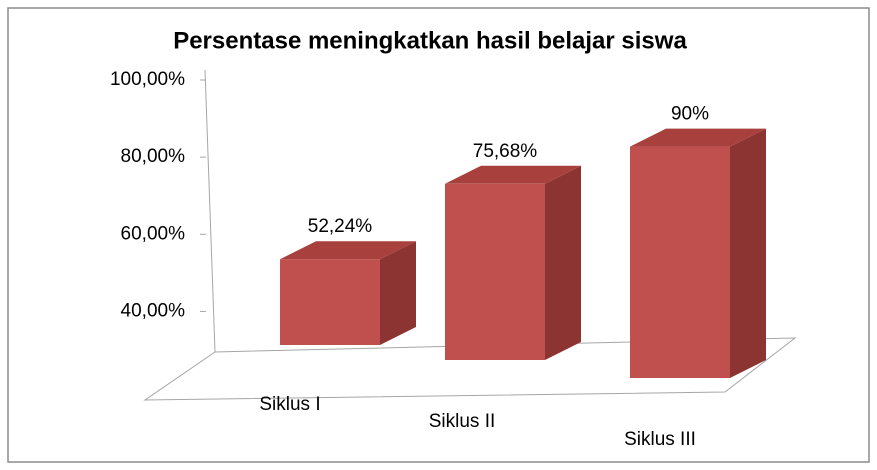  I want to click on x-tick-label: Siklus III, so click(660, 439).